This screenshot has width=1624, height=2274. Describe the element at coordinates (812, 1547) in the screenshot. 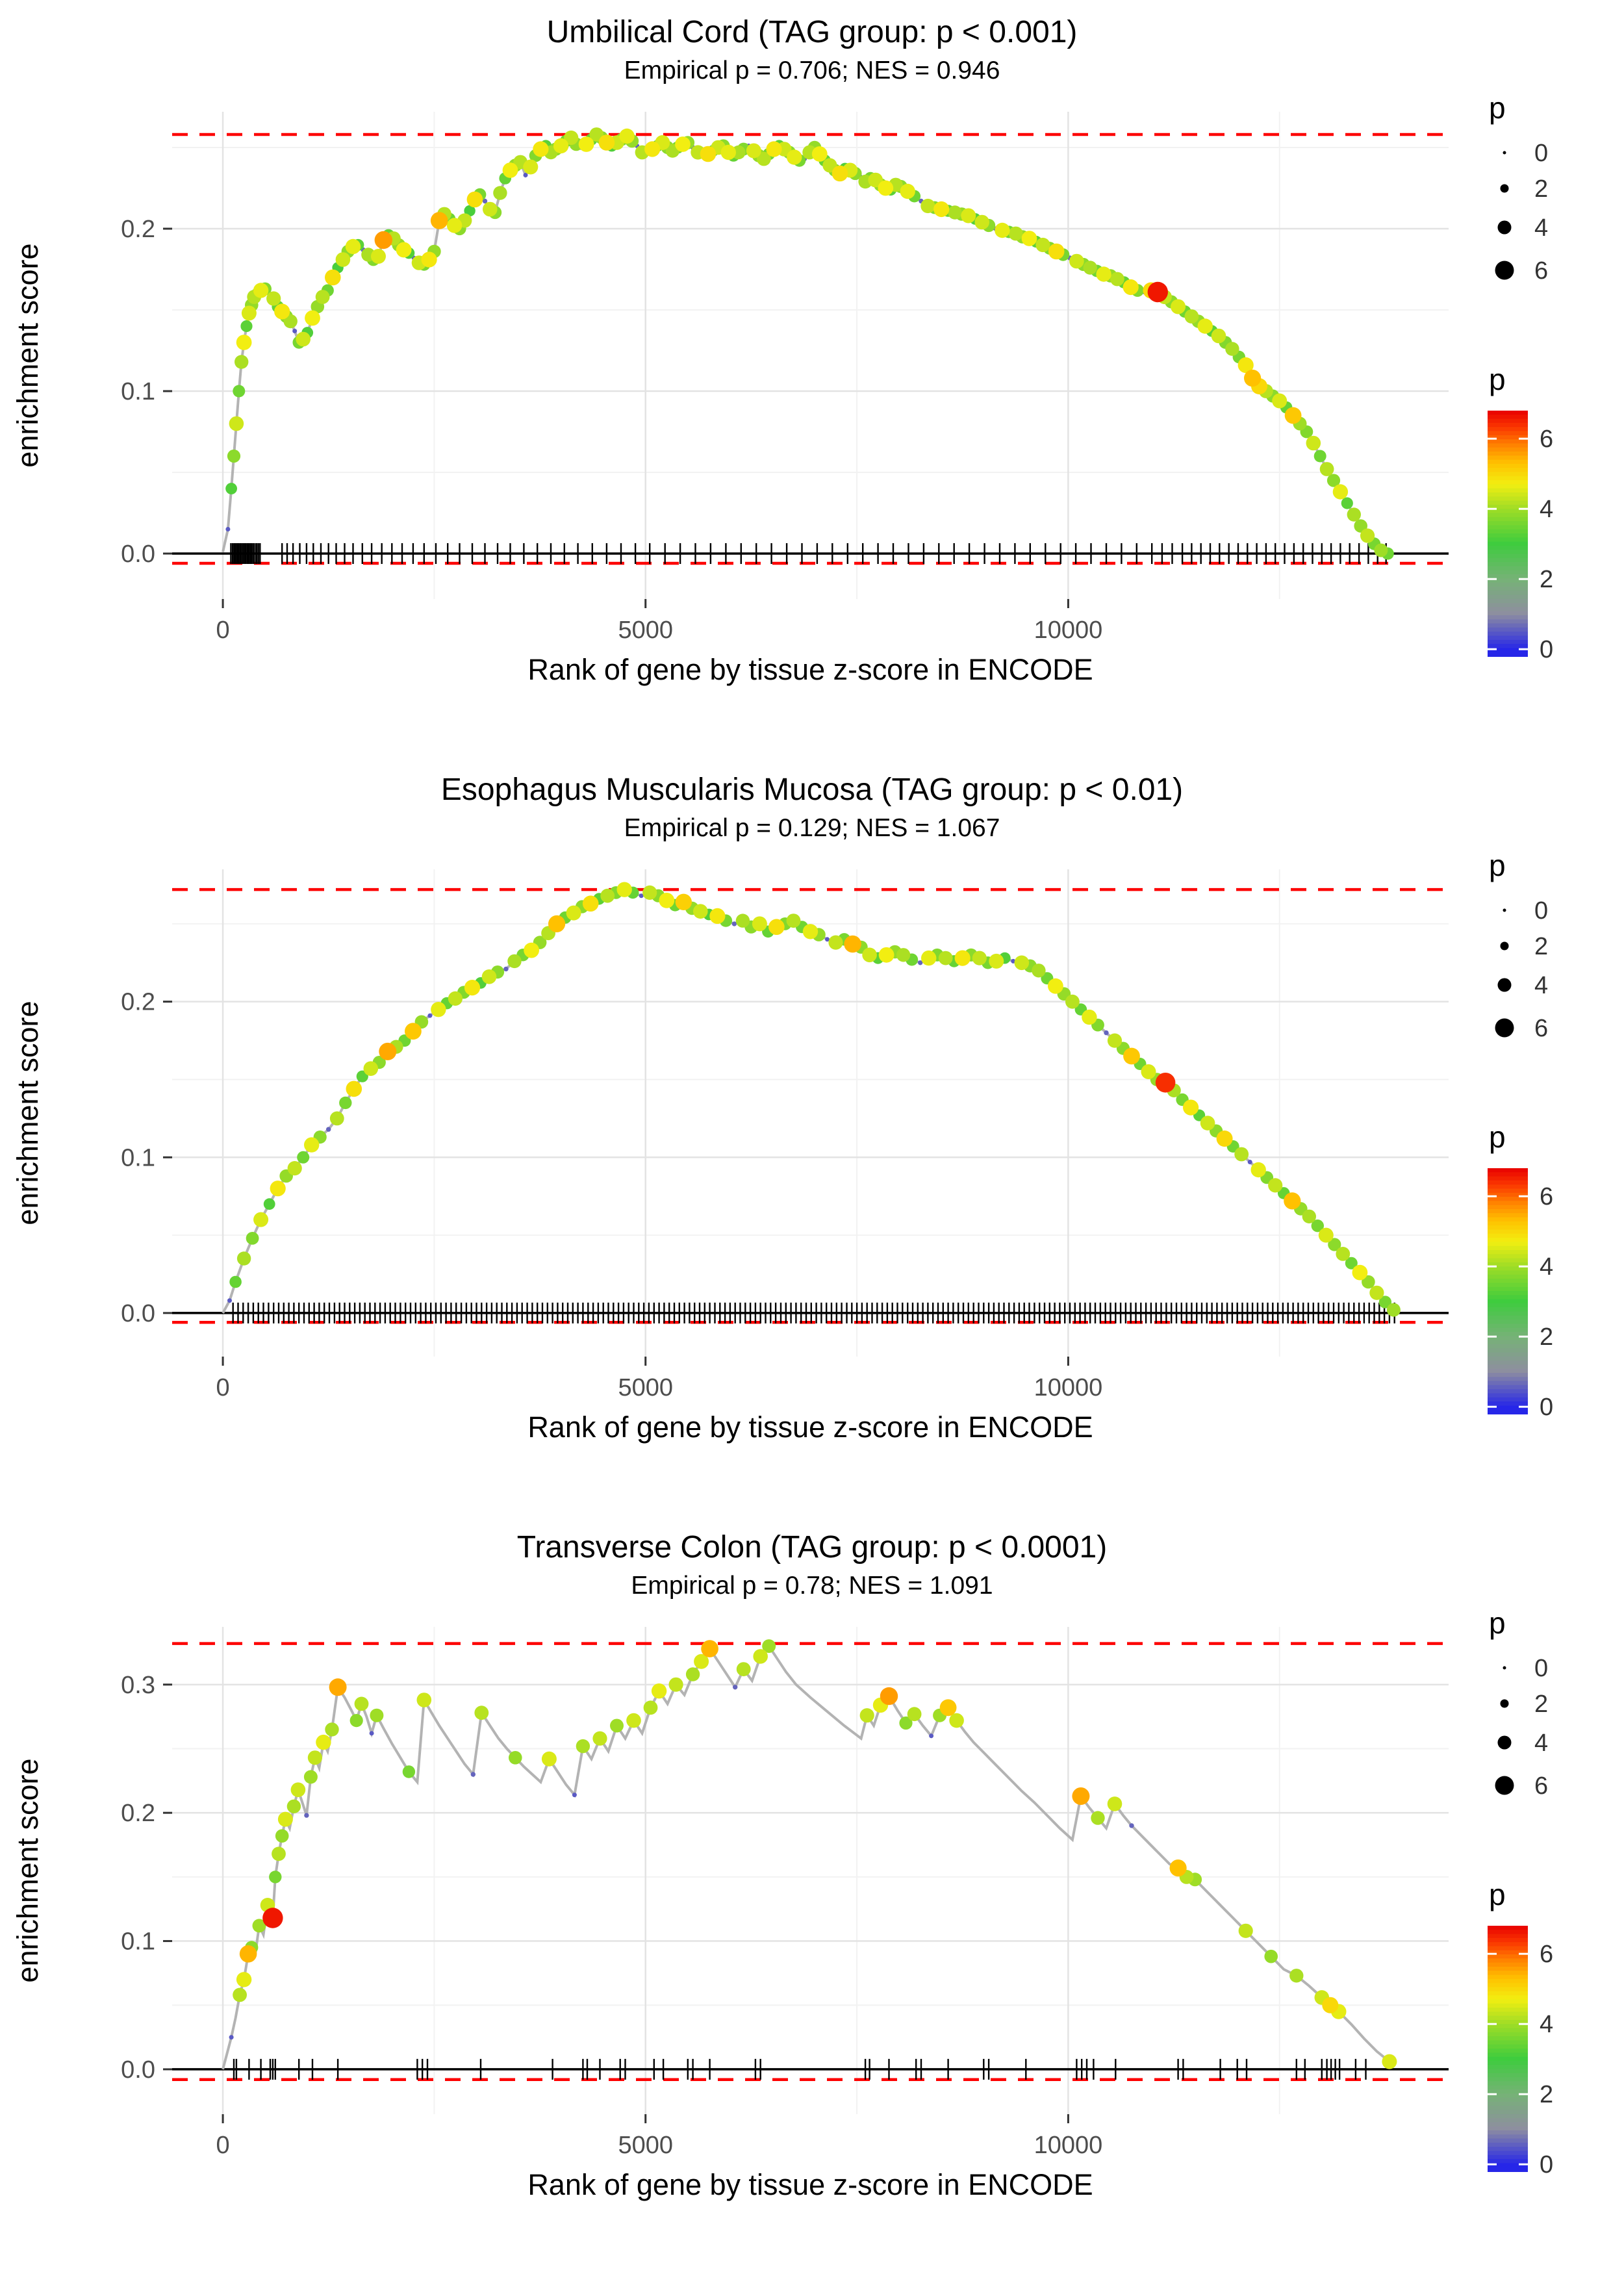

I see `panel-title: Transverse Colon (TAG group: p < 0.0001)` at that location.